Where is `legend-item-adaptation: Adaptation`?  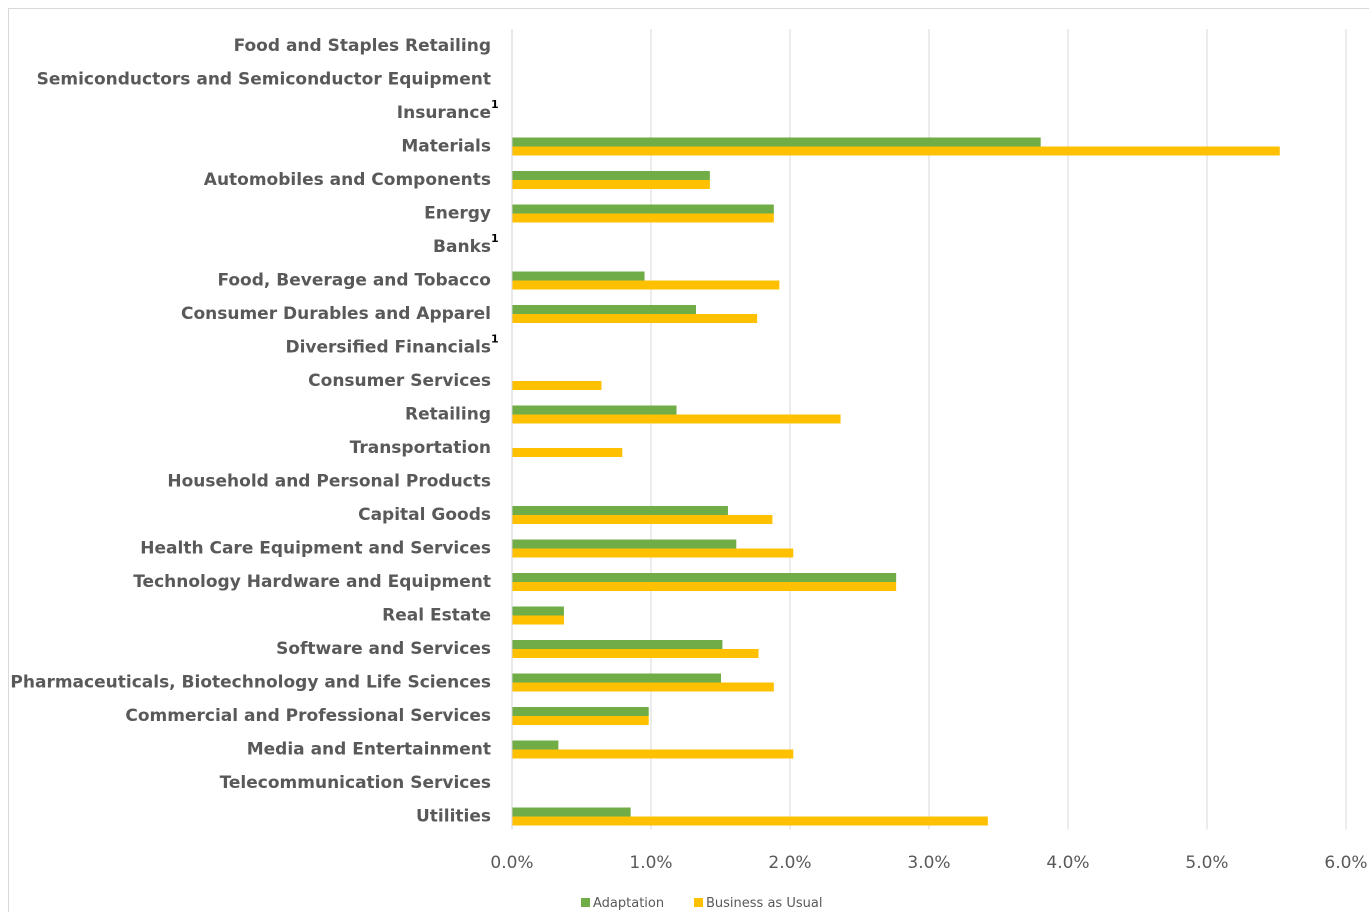
legend-item-adaptation: Adaptation is located at coordinates (622, 903).